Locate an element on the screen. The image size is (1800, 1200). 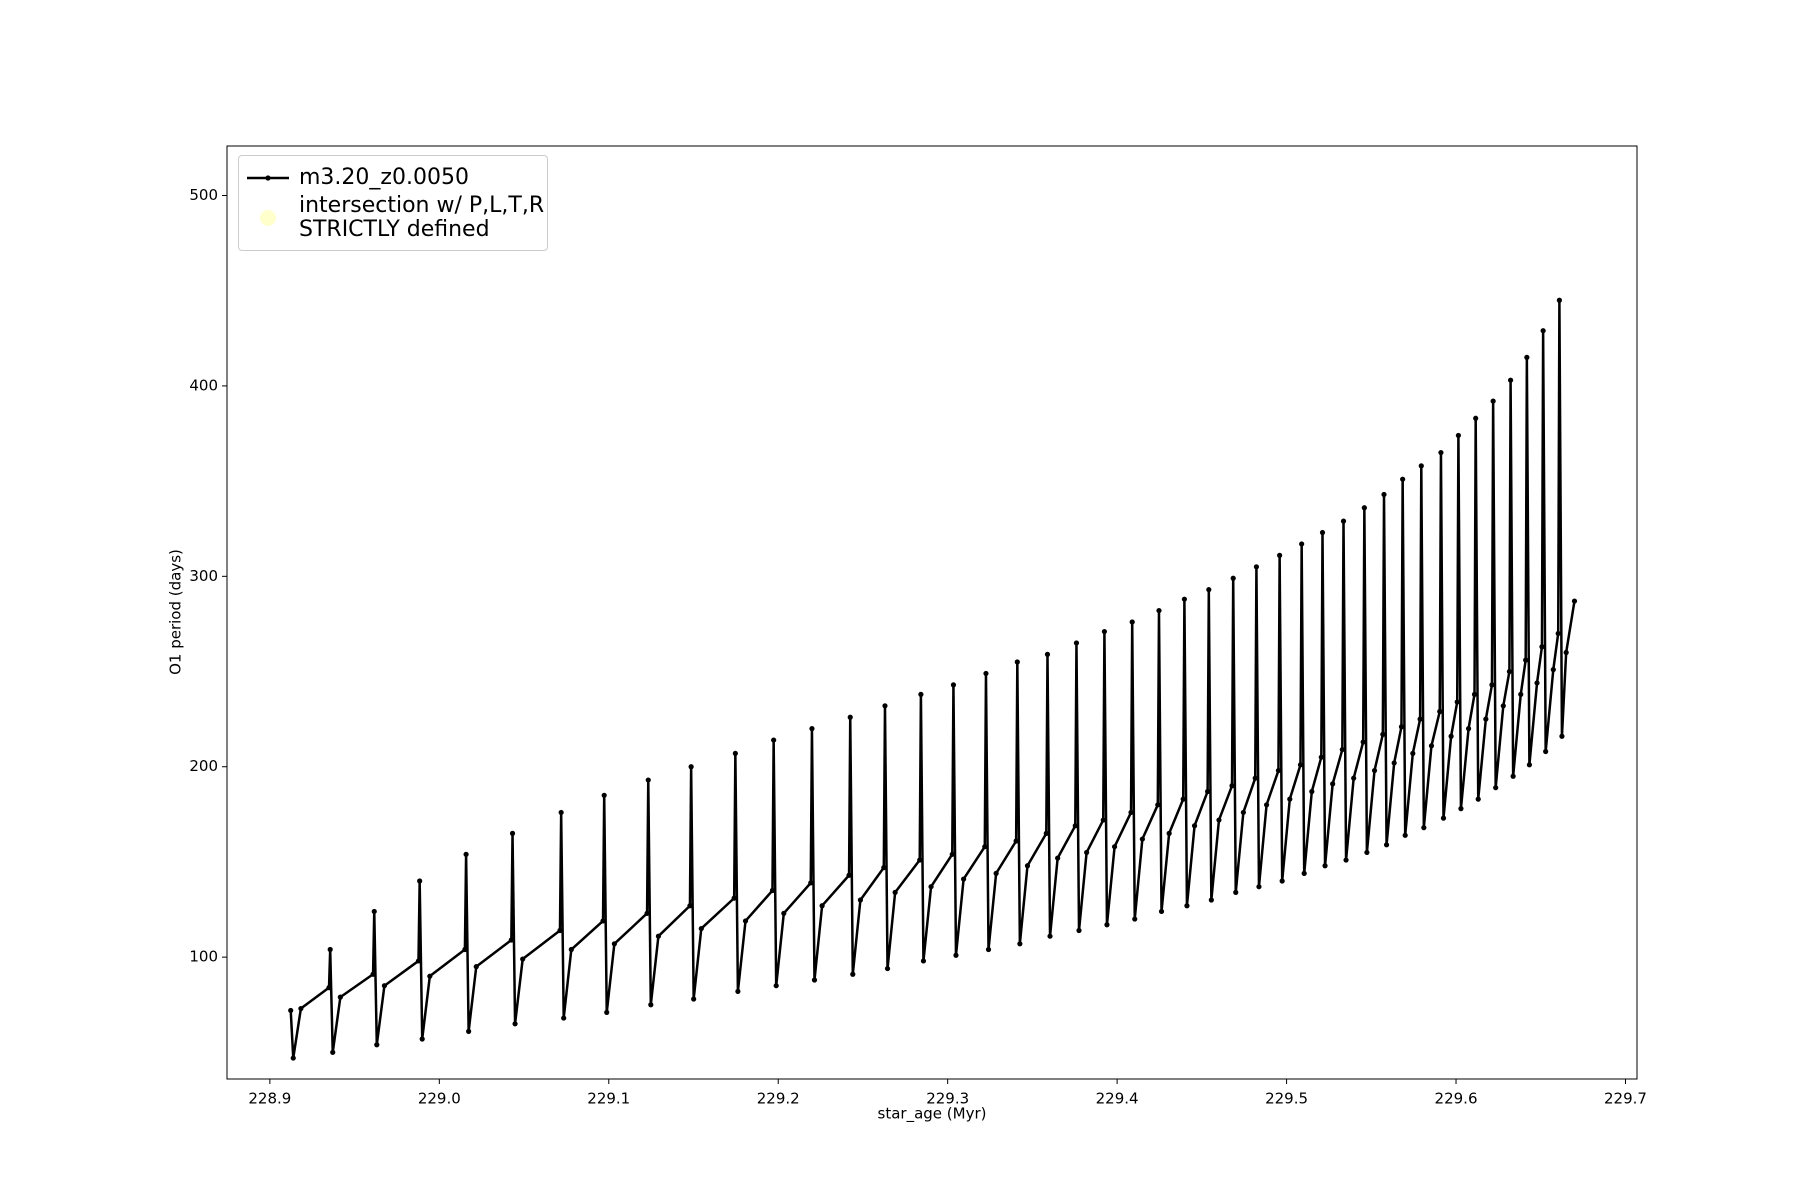
legend-entry: m3.20_z0.0050 is located at coordinates (393, 178).